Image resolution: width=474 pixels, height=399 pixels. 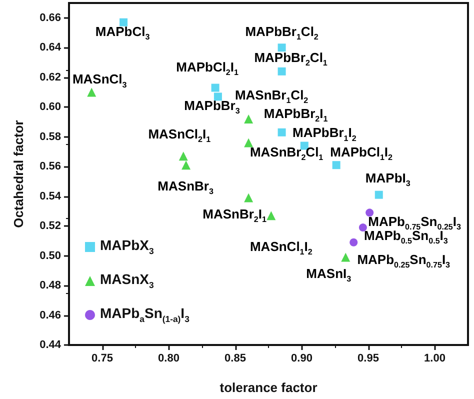 What do you see at coordinates (368, 358) in the screenshot?
I see `x-tick-label: 0.95` at bounding box center [368, 358].